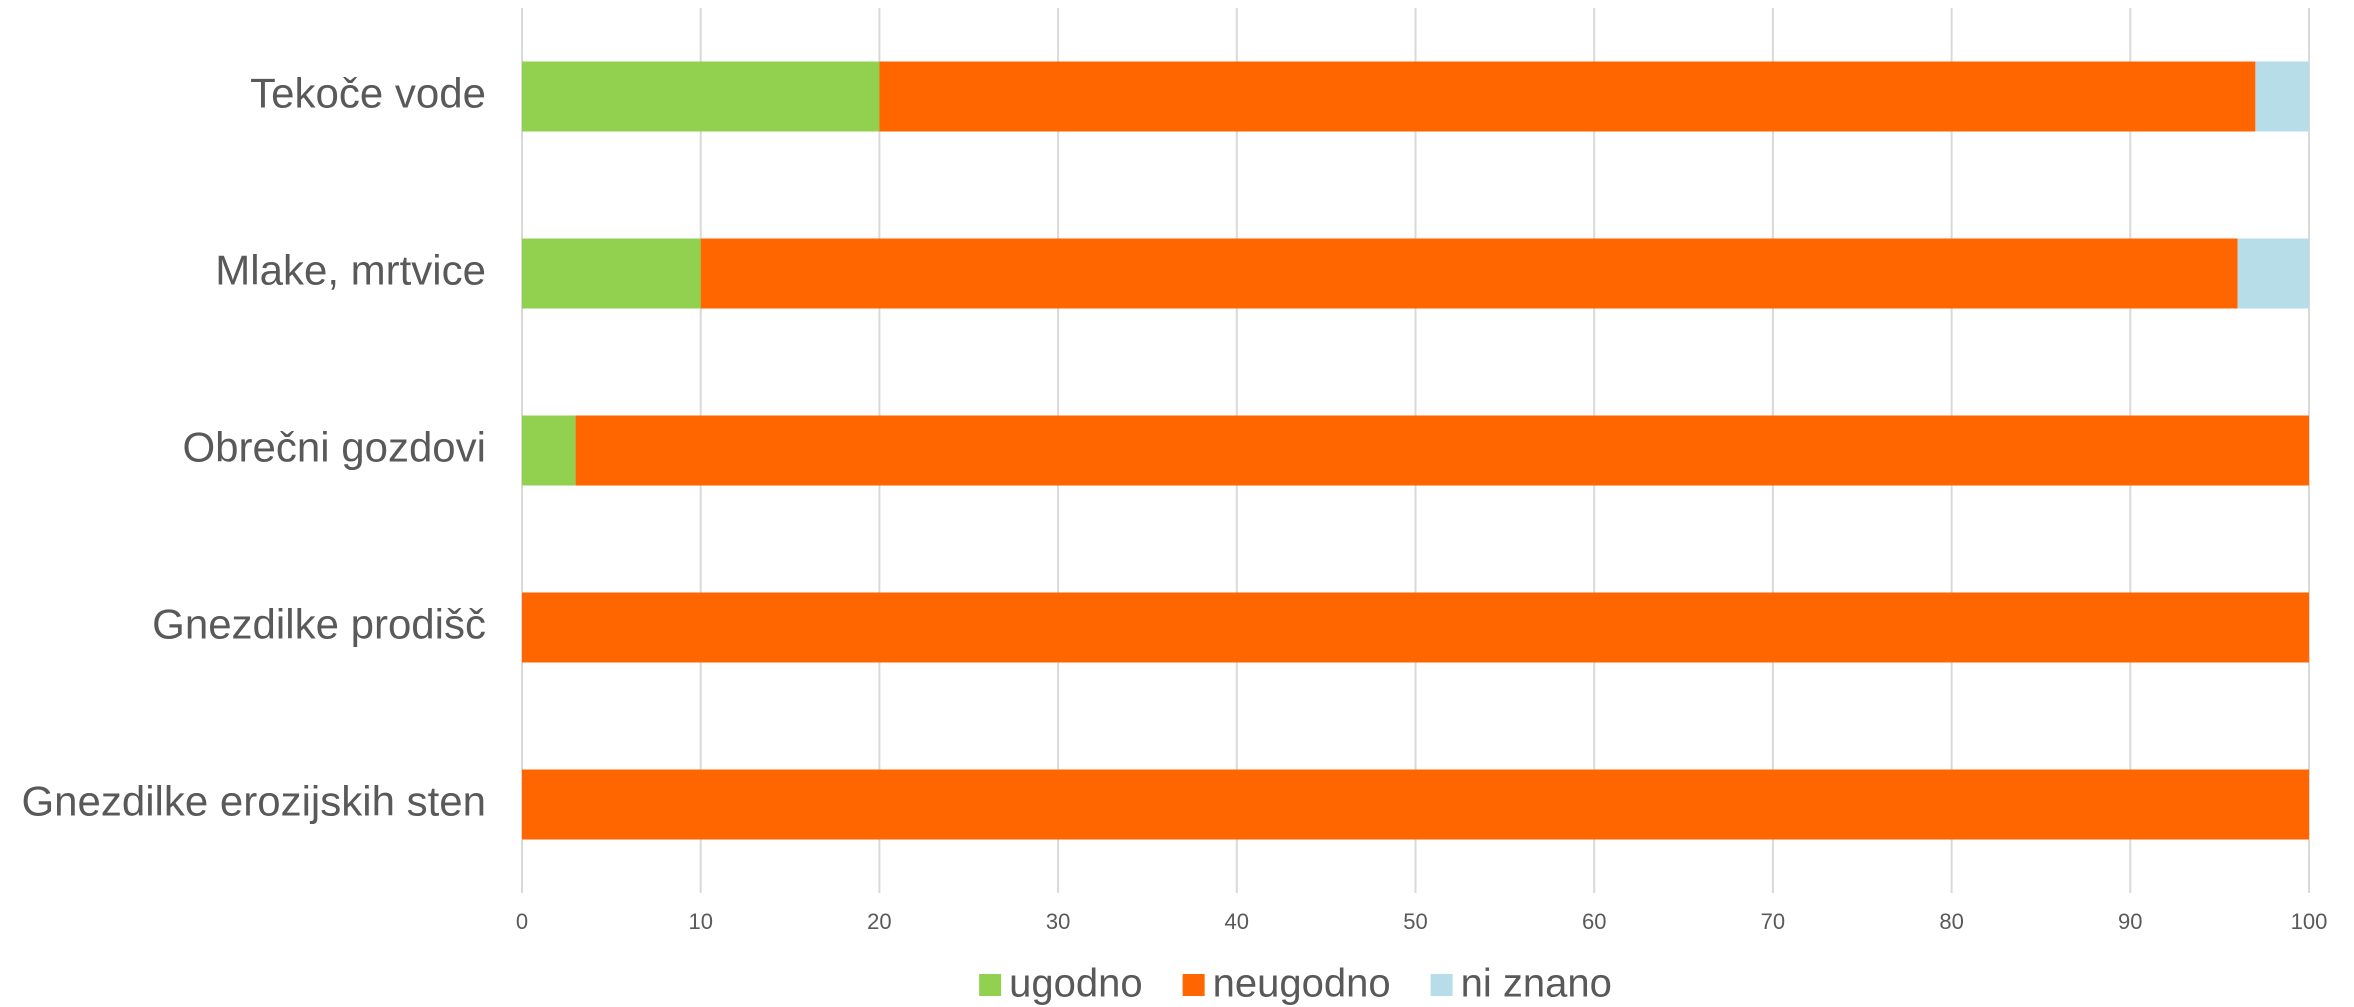 The height and width of the screenshot is (1007, 2354). Describe the element at coordinates (700, 921) in the screenshot. I see `x-tick-label: 10` at that location.